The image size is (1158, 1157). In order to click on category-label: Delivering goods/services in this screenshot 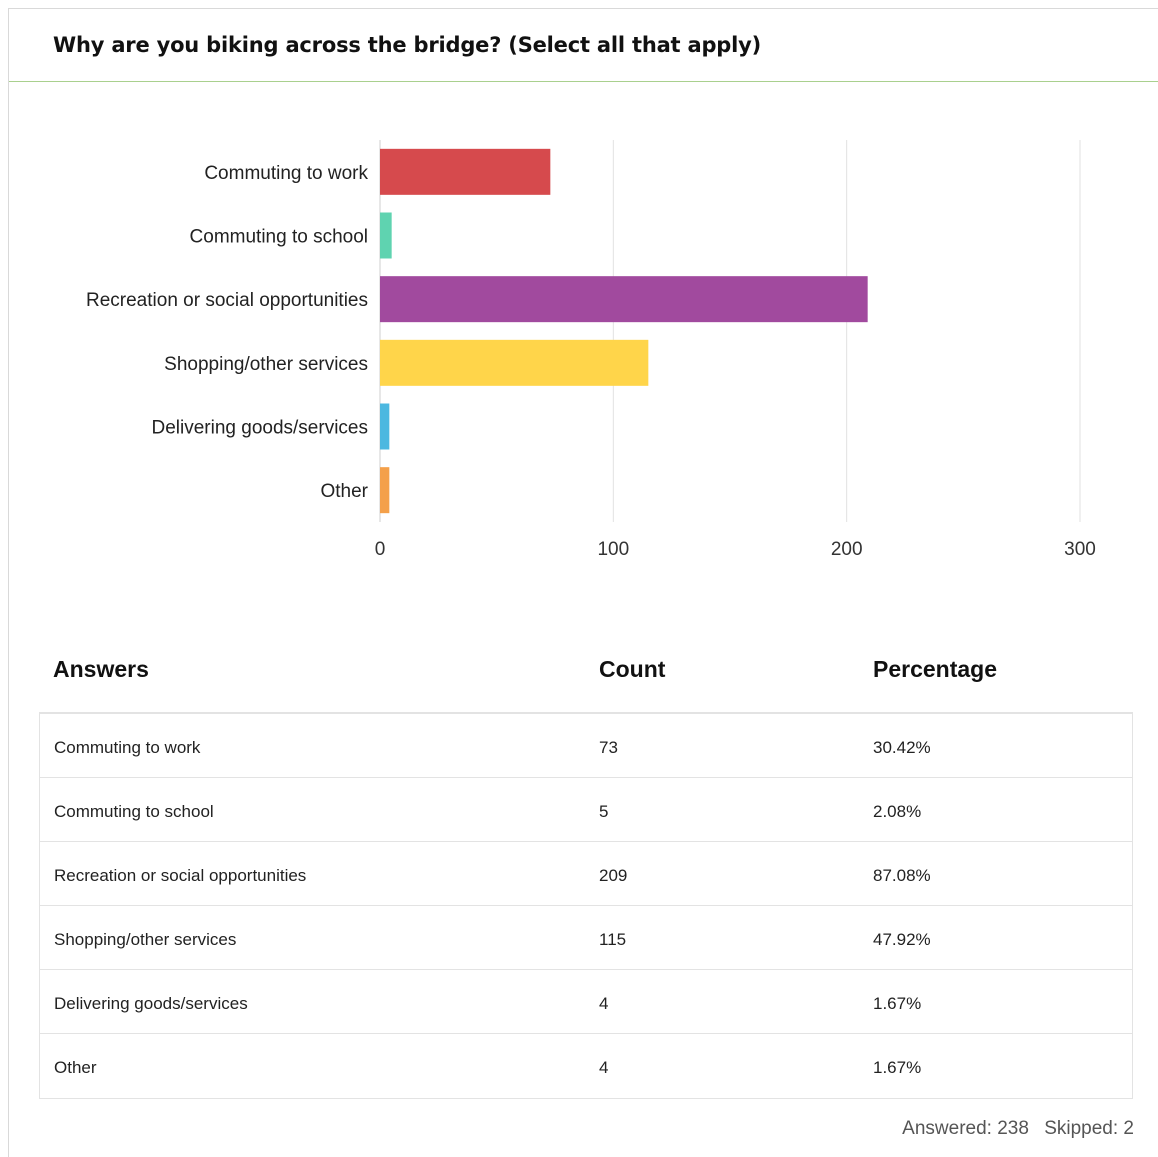, I will do `click(260, 428)`.